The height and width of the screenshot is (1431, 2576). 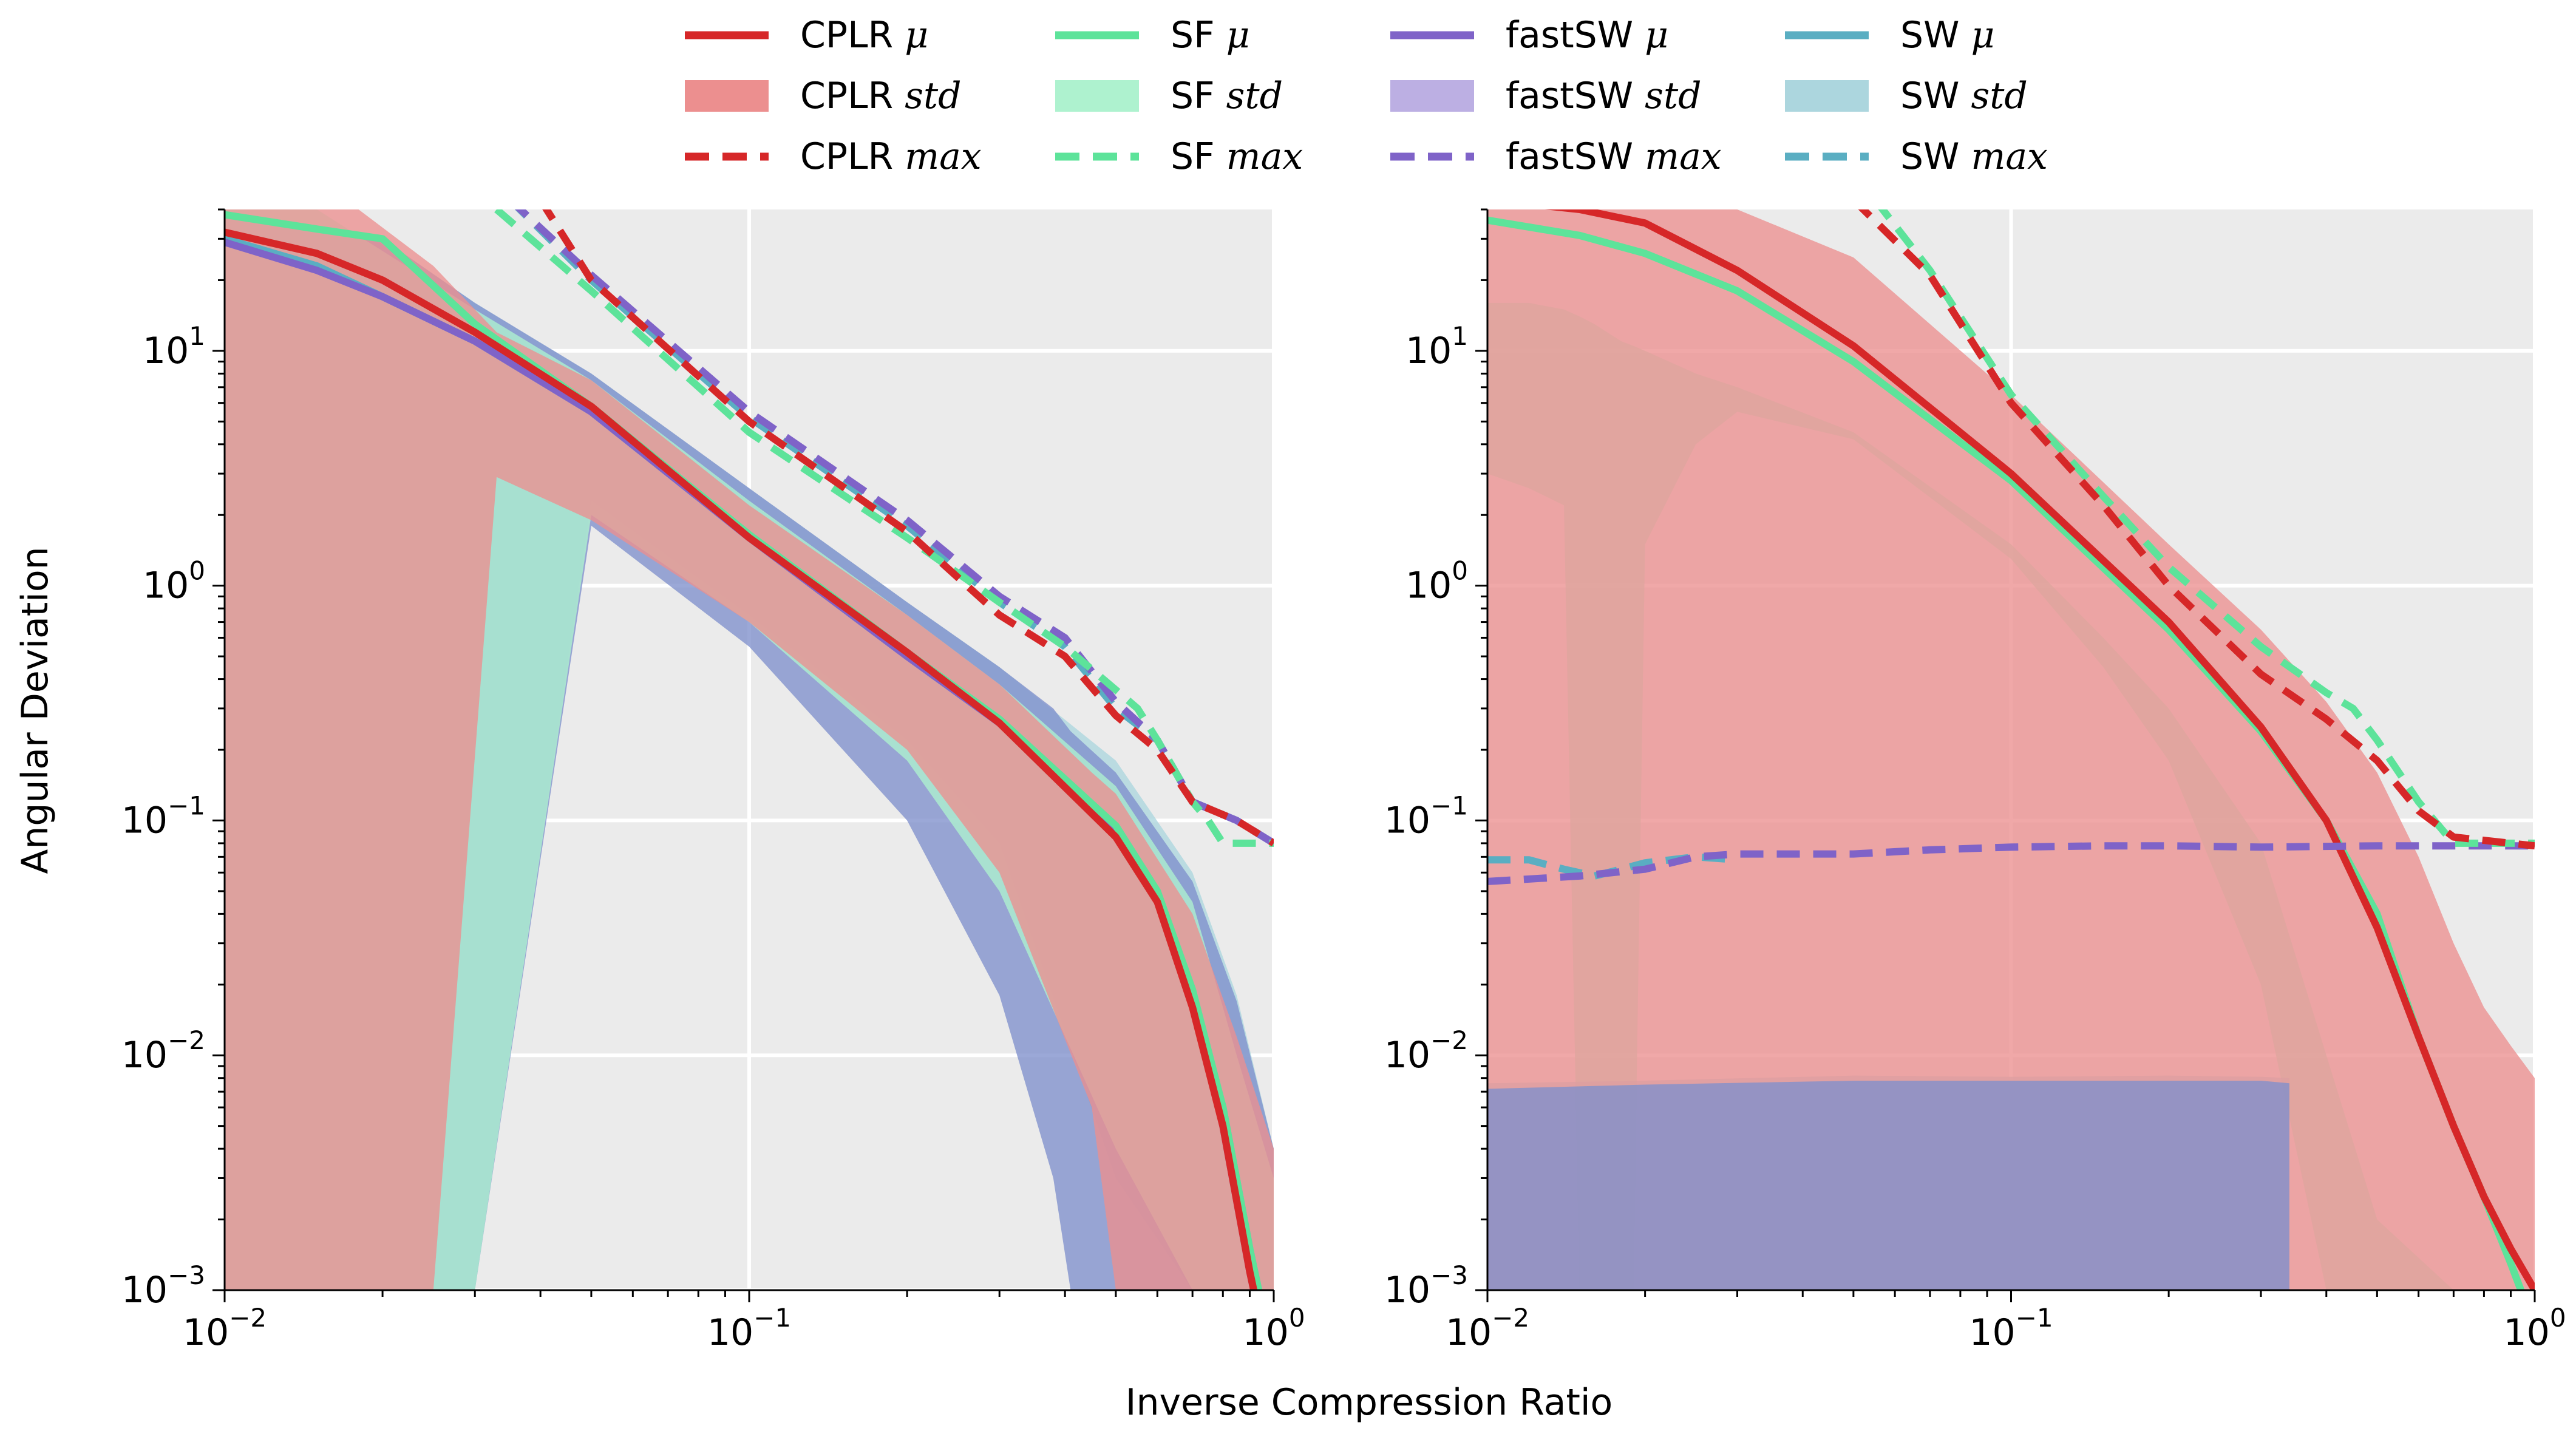 What do you see at coordinates (1436, 581) in the screenshot?
I see `right-y-tick-label: 10⁰` at bounding box center [1436, 581].